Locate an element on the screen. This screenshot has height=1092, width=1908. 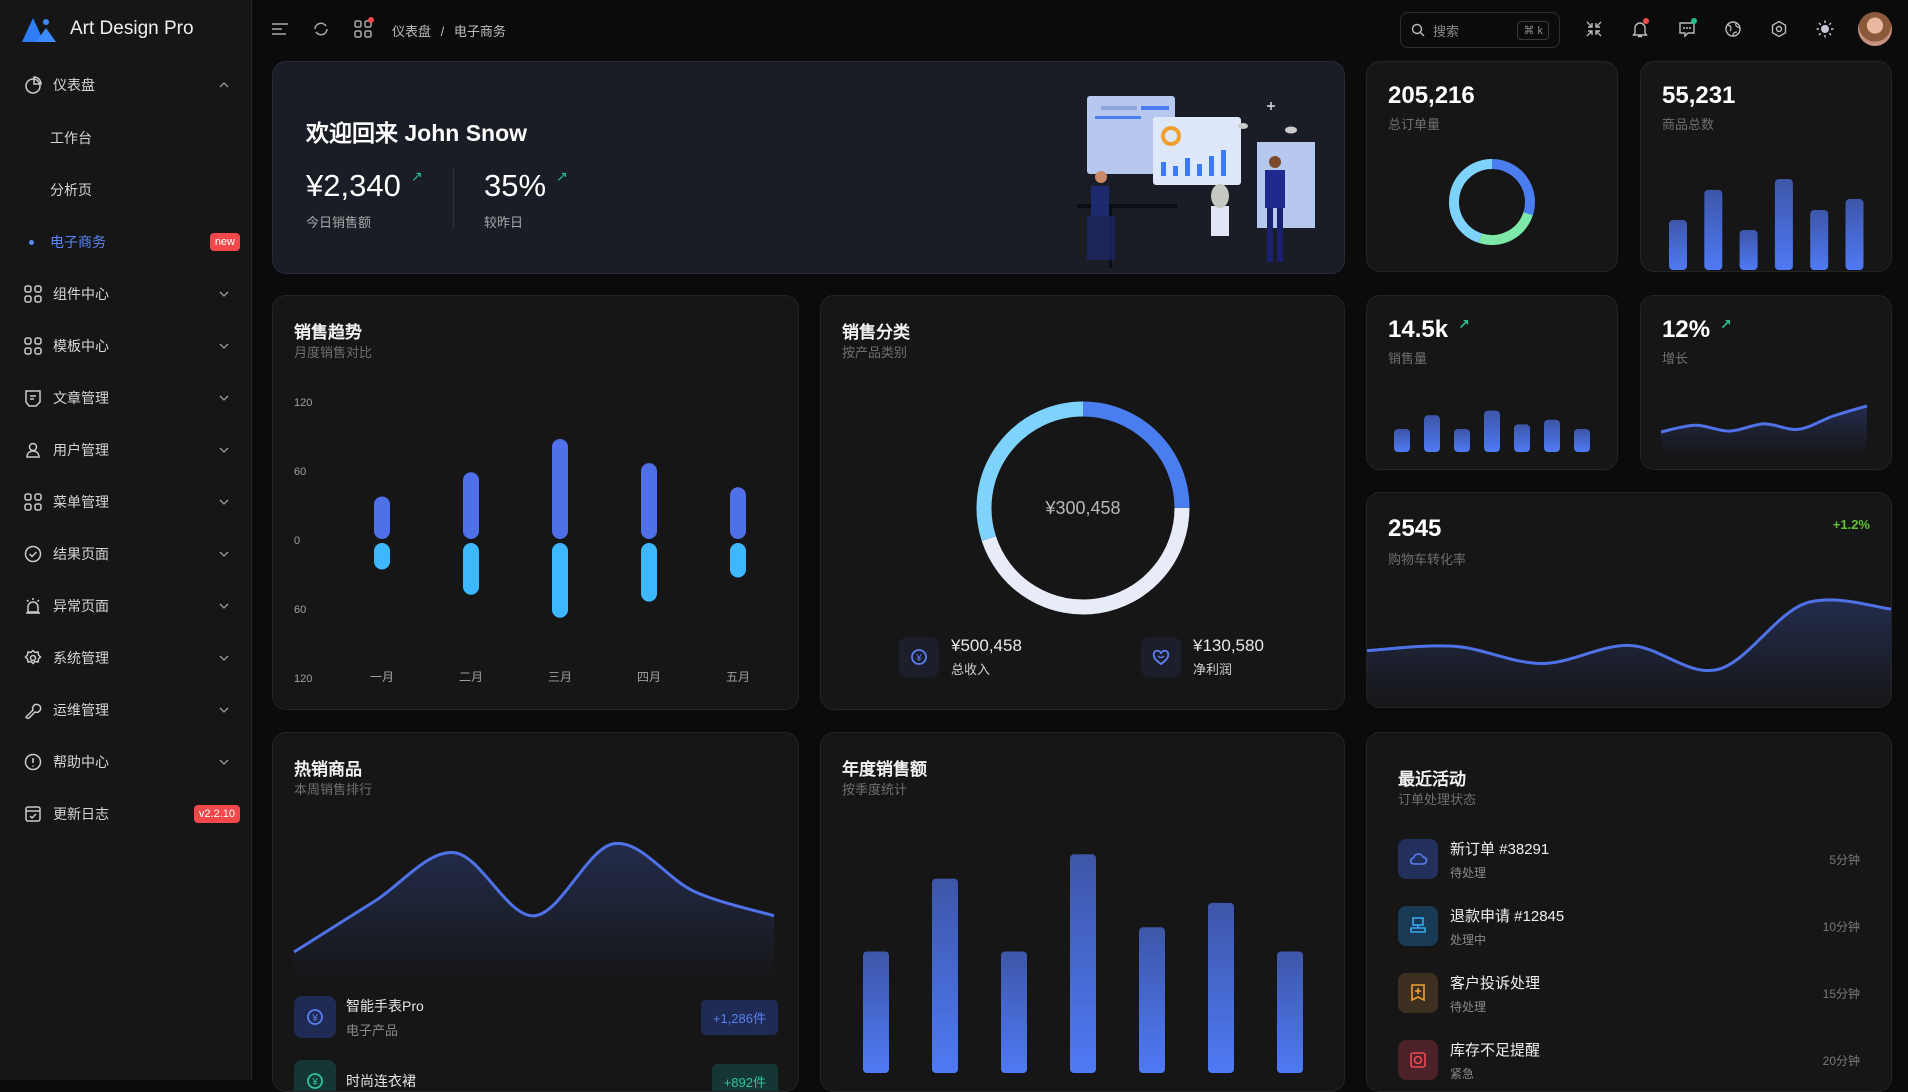
total-orders-card: 205,216 总订单量 is located at coordinates (1492, 166).